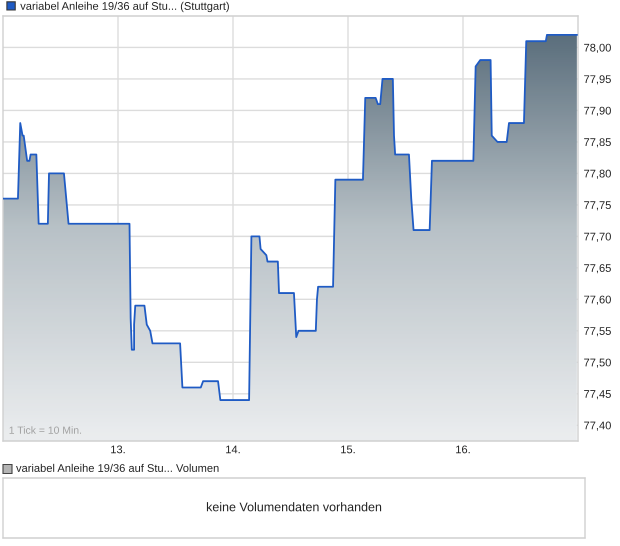 The width and height of the screenshot is (620, 546). I want to click on x-tick-label: 16., so click(463, 449).